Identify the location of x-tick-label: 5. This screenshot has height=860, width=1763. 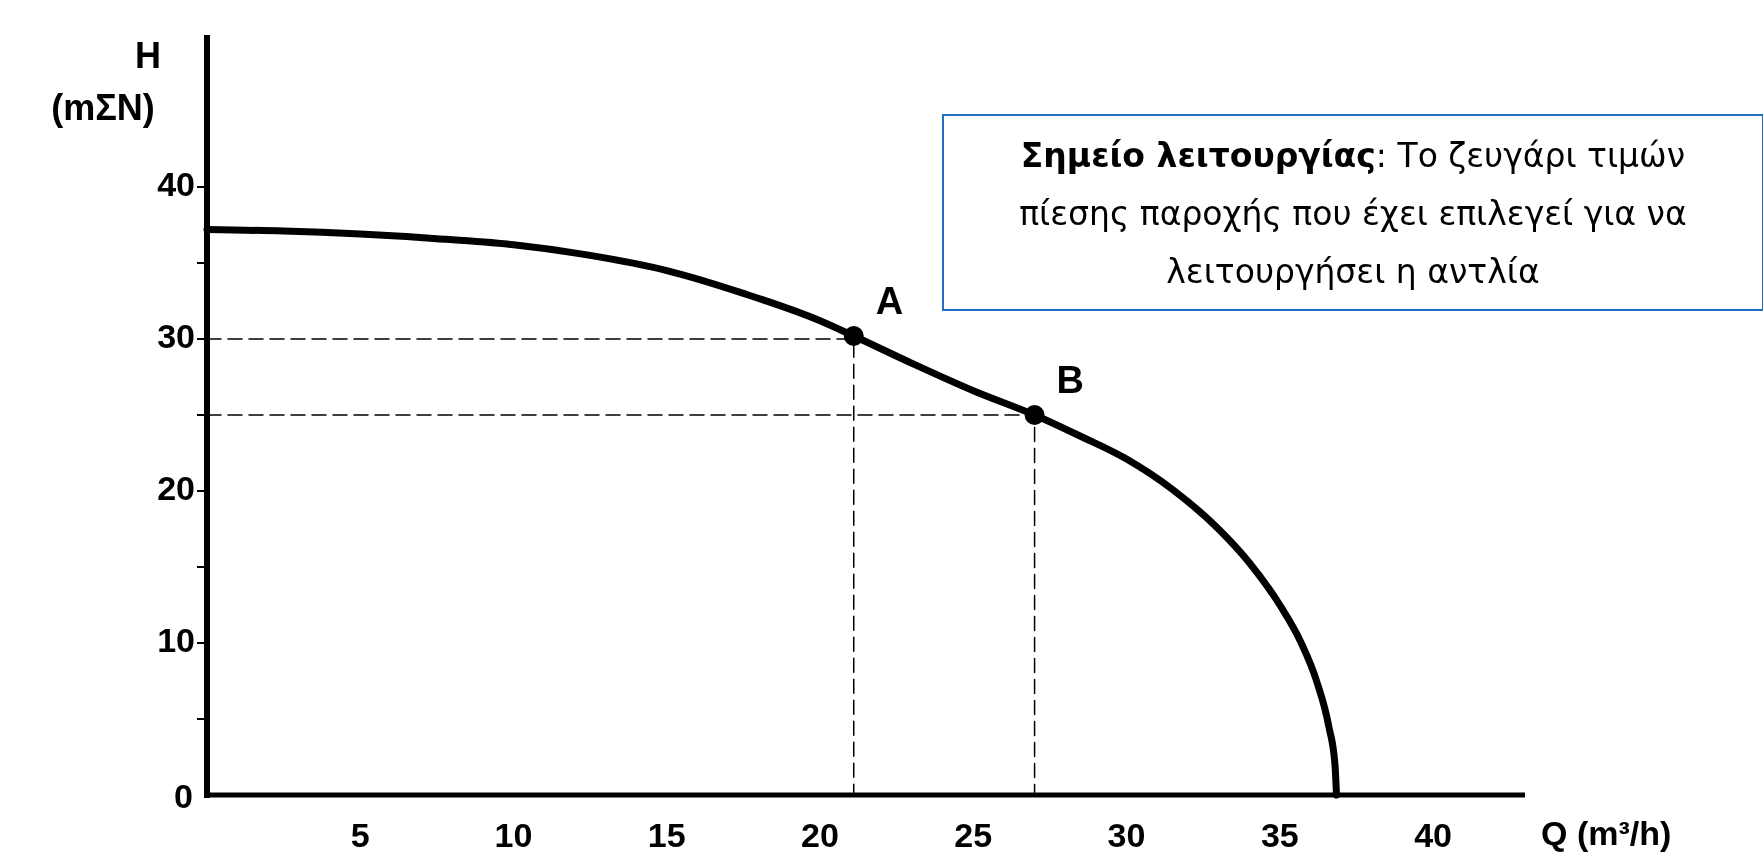
(360, 835).